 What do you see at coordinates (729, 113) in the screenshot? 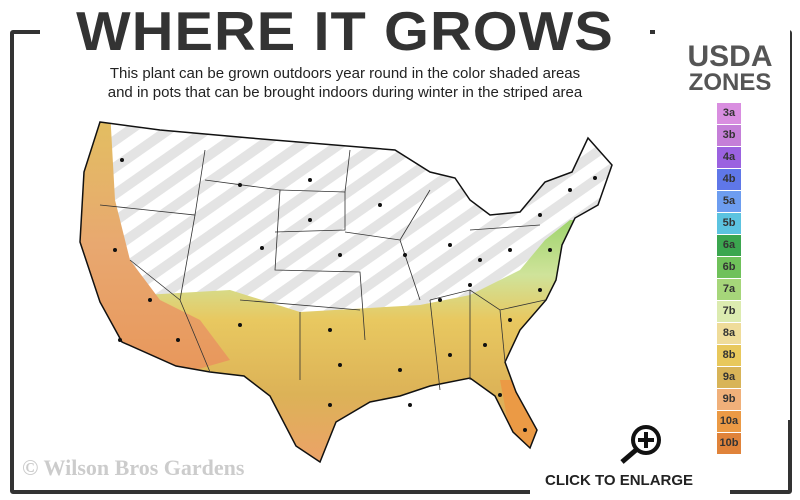
I see `legend-zone-3a: 3a` at bounding box center [729, 113].